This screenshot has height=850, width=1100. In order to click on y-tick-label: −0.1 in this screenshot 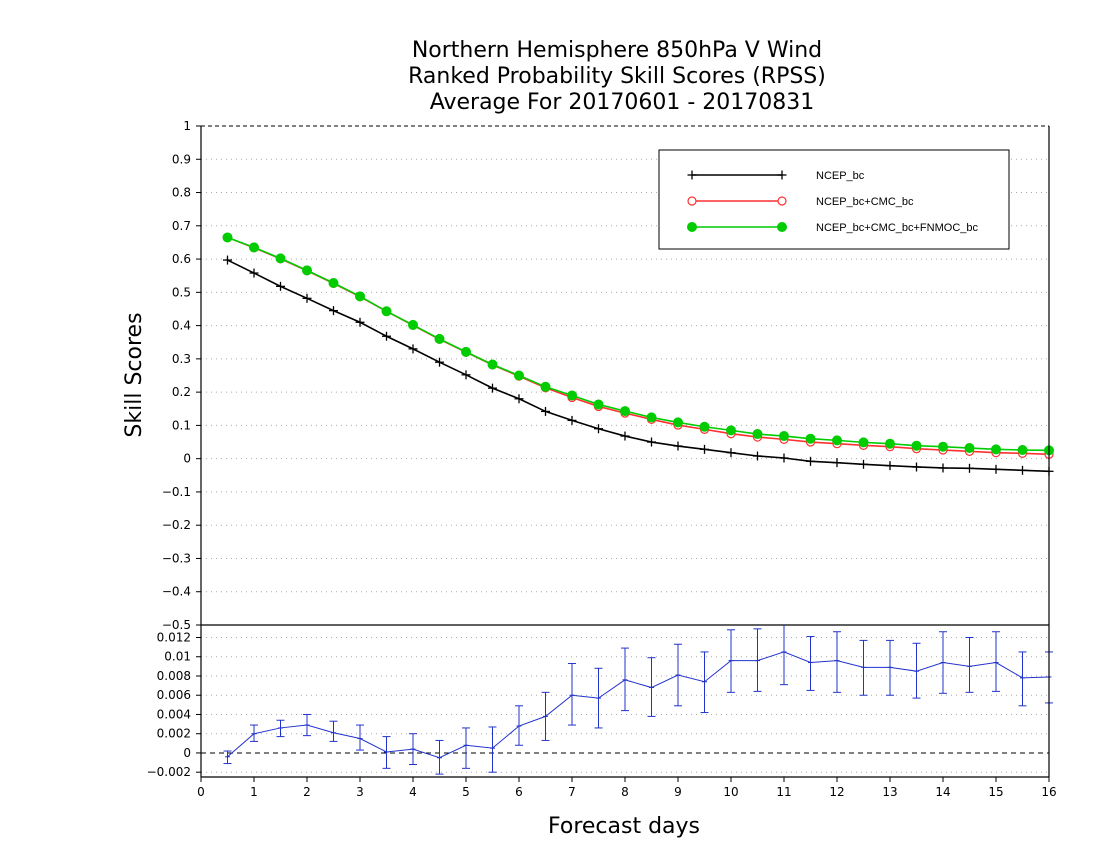, I will do `click(176, 492)`.